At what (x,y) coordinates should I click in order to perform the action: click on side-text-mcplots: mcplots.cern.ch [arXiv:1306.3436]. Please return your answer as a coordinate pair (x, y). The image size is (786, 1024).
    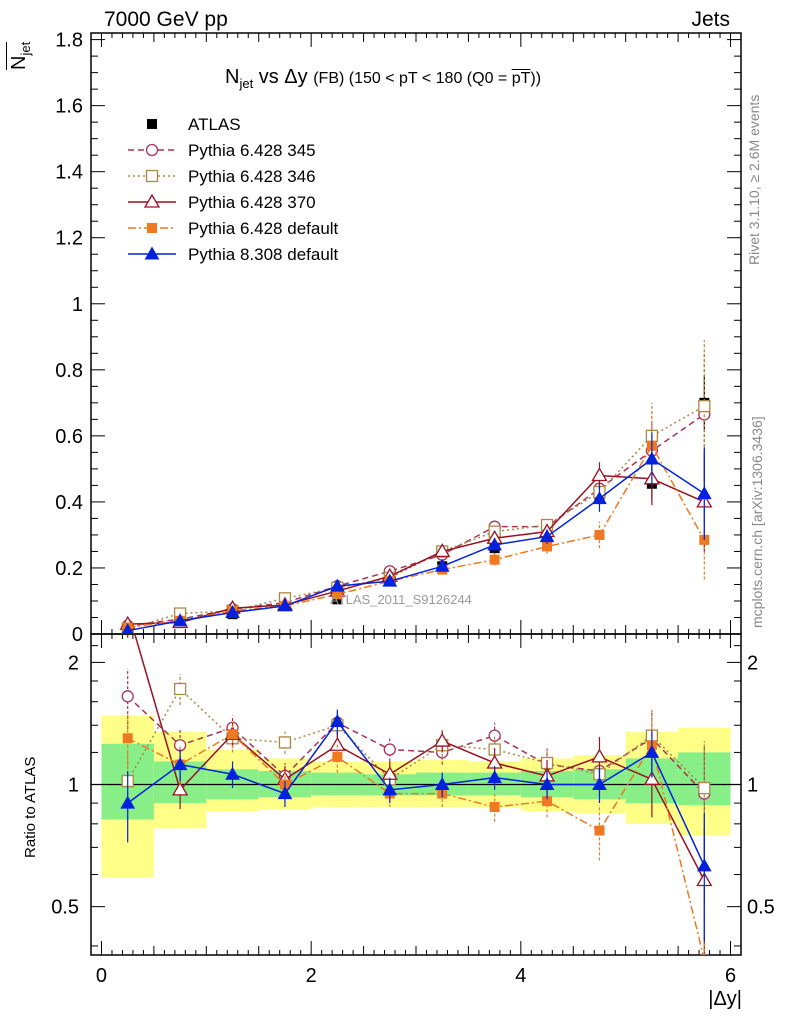
    Looking at the image, I should click on (757, 522).